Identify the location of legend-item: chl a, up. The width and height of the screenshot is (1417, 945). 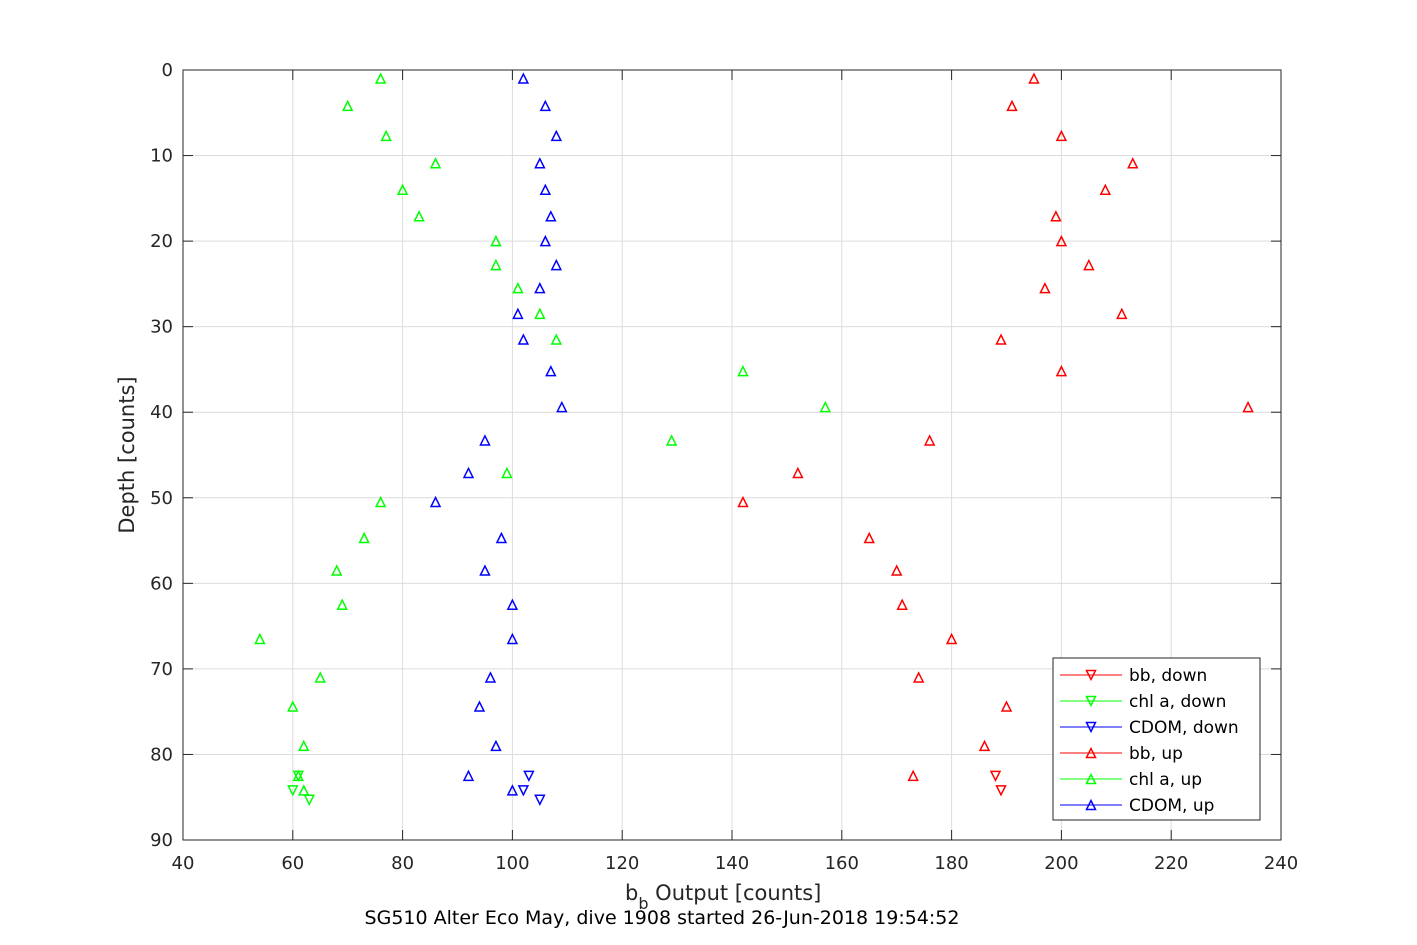
(1131, 780).